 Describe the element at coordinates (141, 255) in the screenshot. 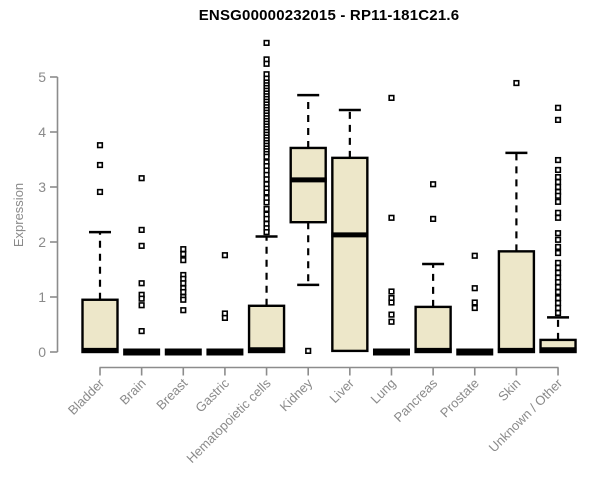

I see `outliers-brain` at that location.